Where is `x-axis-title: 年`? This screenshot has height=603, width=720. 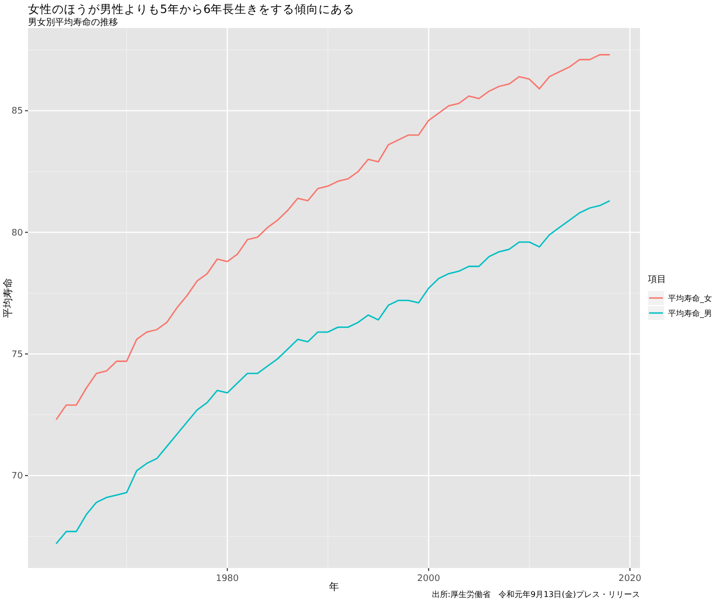 x-axis-title: 年 is located at coordinates (334, 587).